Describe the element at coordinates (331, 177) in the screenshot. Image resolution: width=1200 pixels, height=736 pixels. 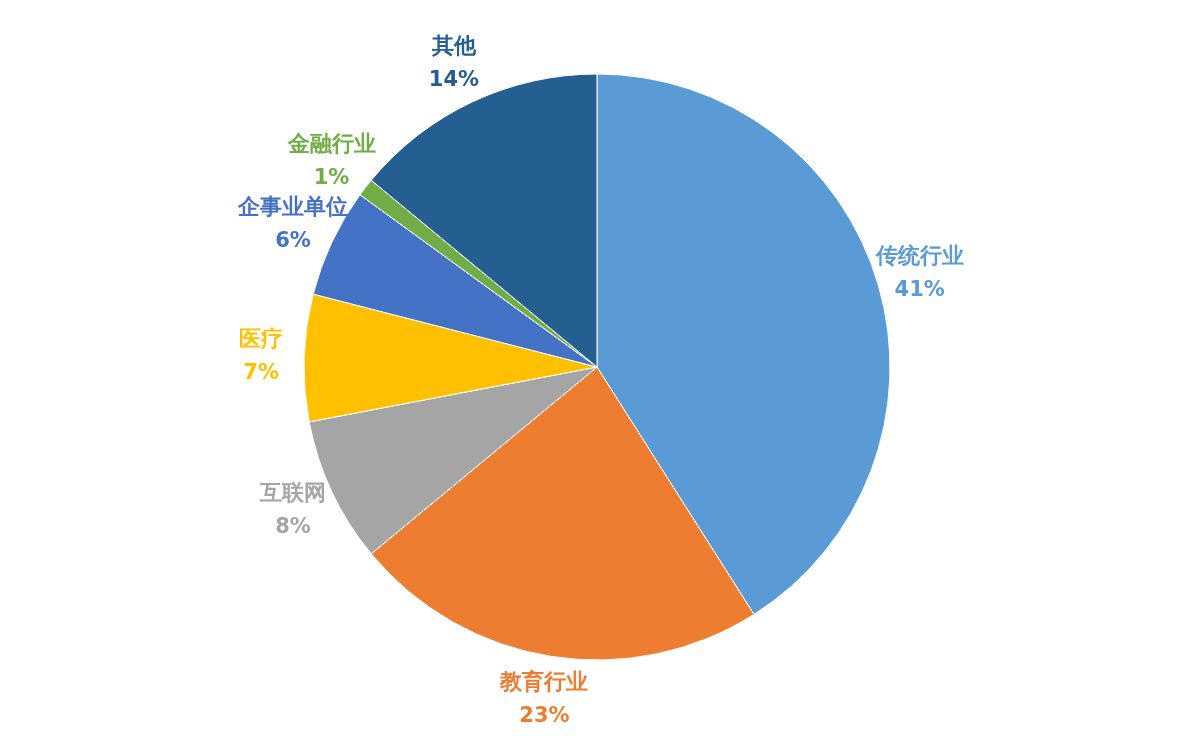
I see `data-label: 1%` at that location.